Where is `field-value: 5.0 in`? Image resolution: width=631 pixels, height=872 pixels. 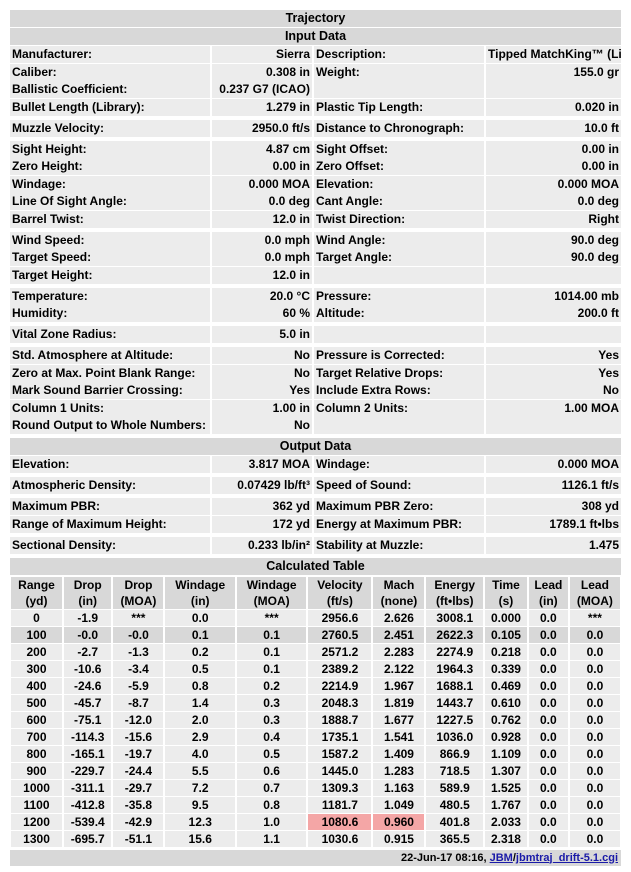 field-value: 5.0 in is located at coordinates (262, 334).